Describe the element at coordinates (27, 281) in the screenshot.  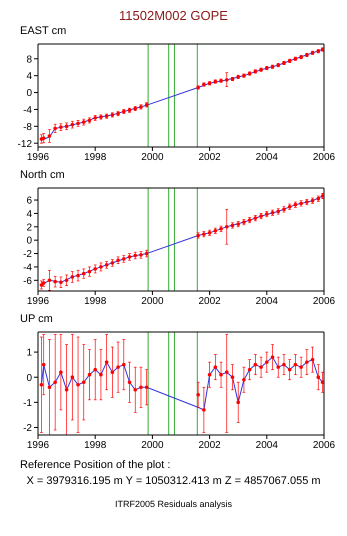
I see `y-tick-label: -6` at that location.